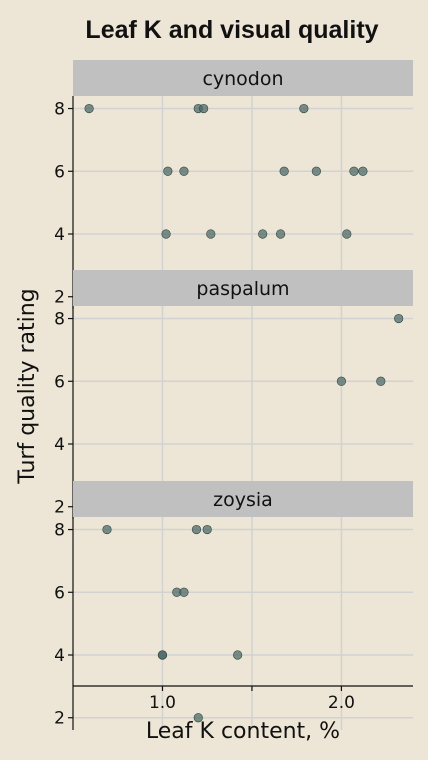 This screenshot has width=428, height=760. I want to click on chart-title: Leaf K and visual quality, so click(231, 30).